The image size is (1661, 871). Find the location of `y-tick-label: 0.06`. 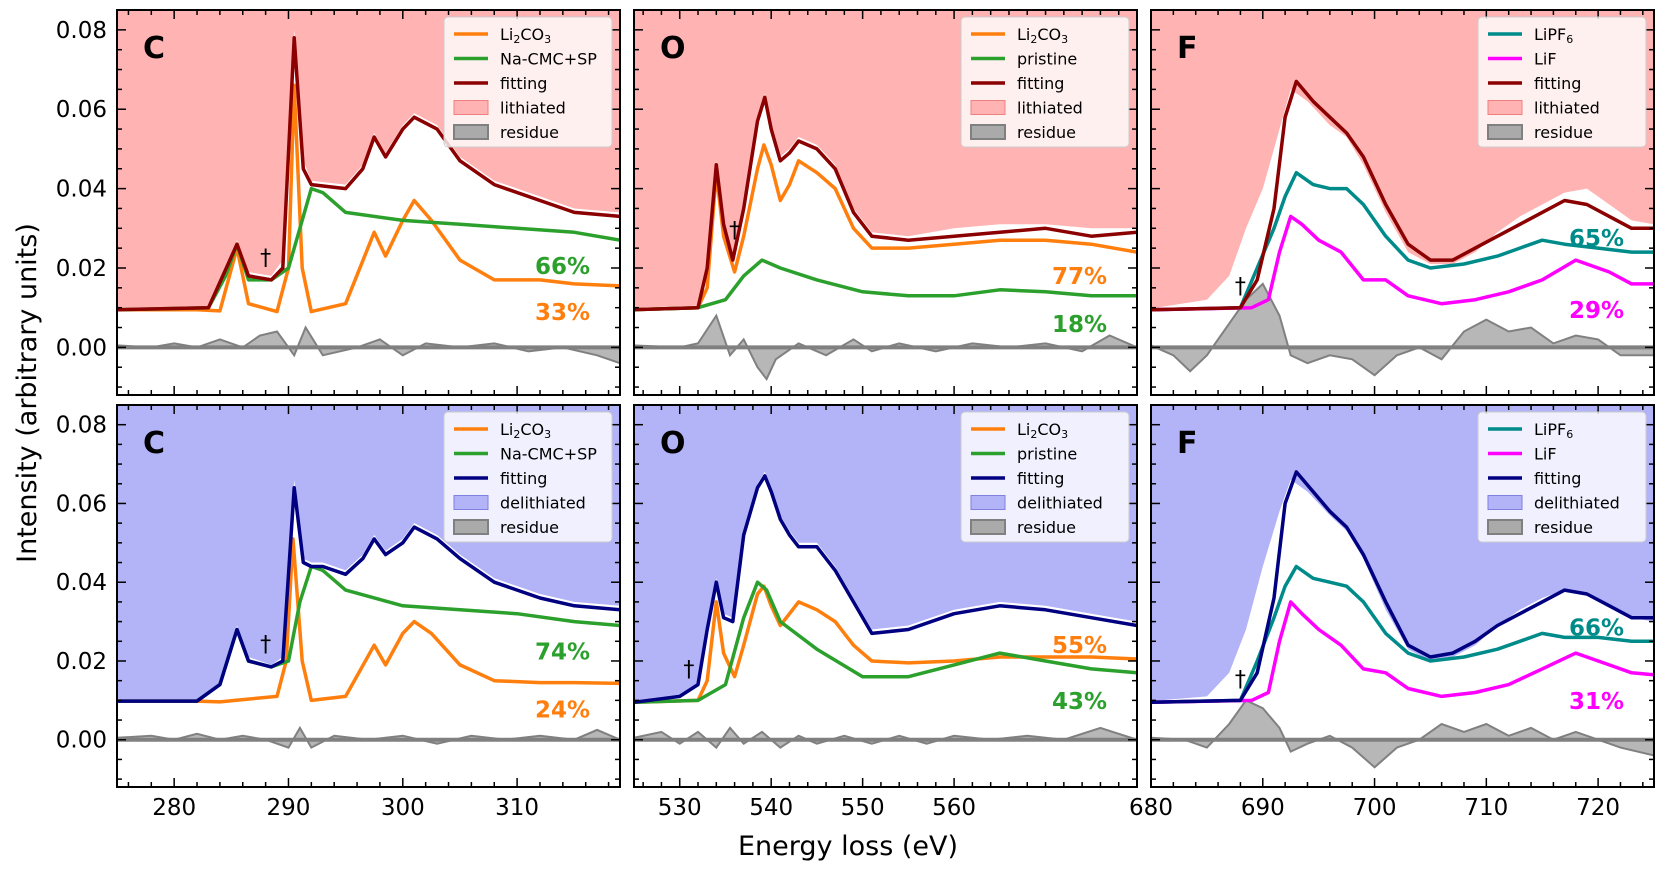

y-tick-label: 0.06 is located at coordinates (81, 110).